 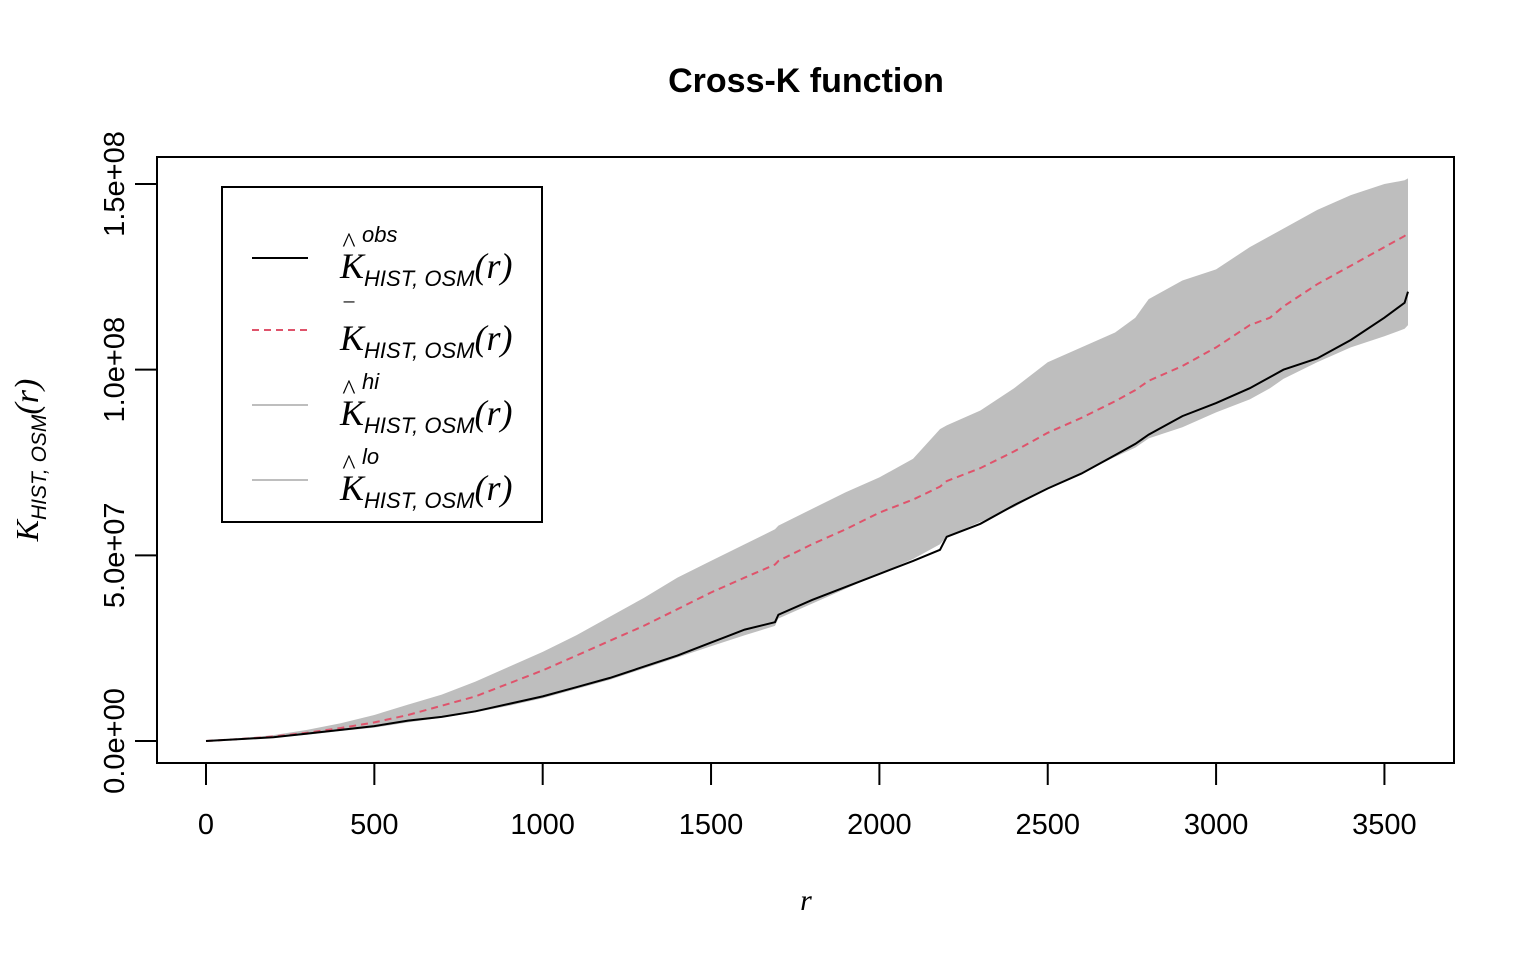 I want to click on svg-text: KHIST, OSM(r), so click(x=30, y=461).